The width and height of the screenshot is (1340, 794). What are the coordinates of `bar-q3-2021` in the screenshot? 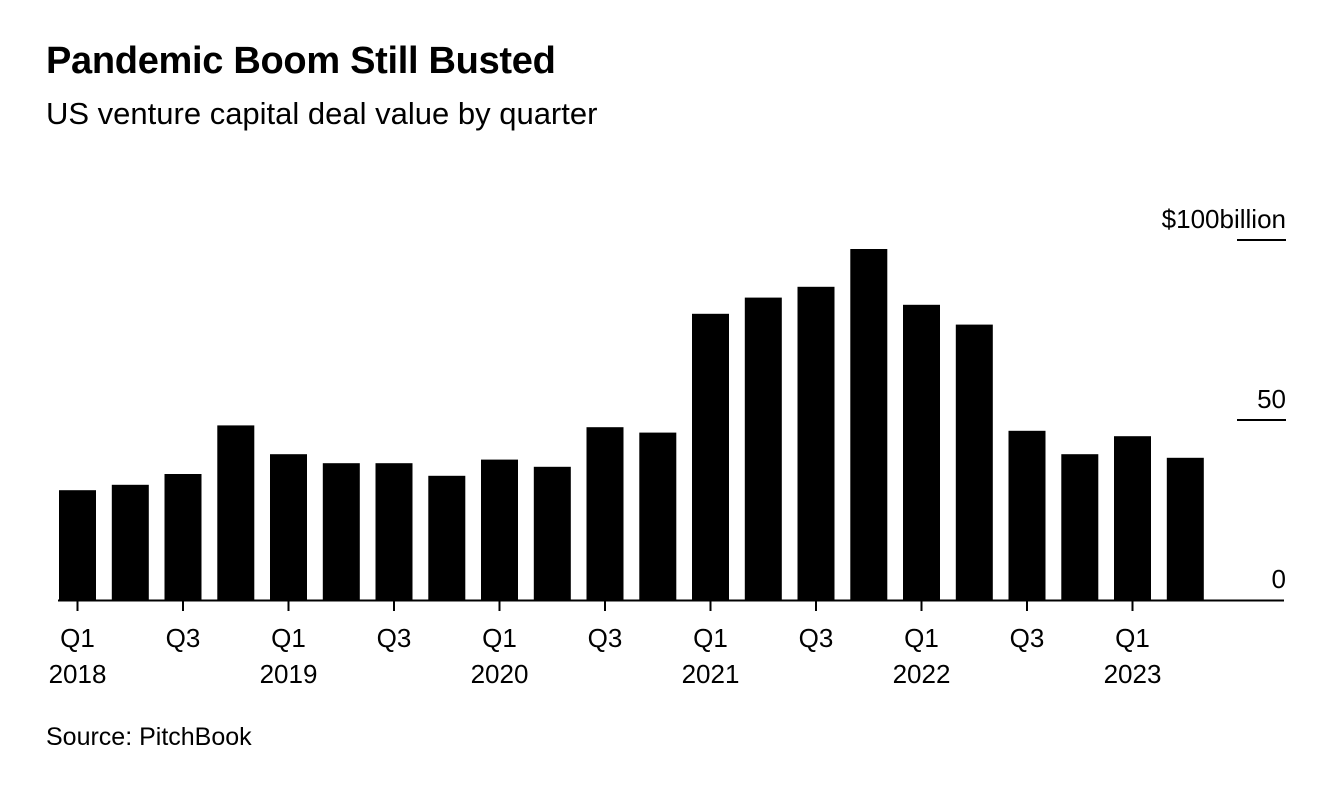 It's located at (816, 443).